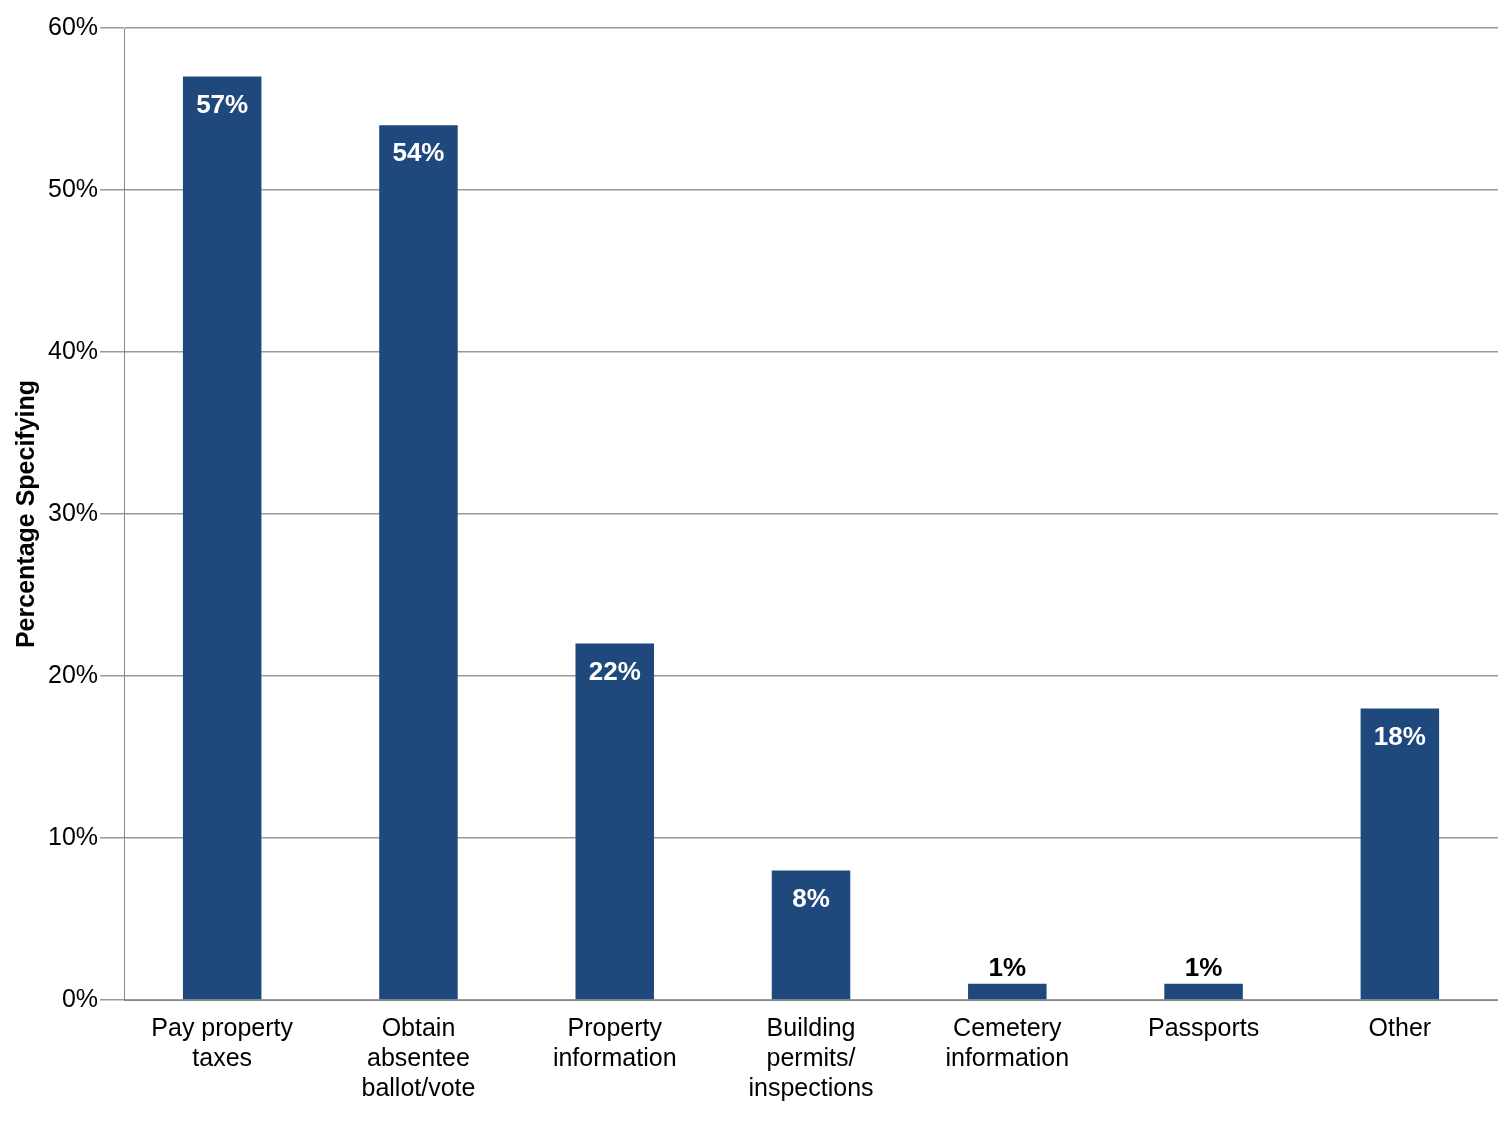  I want to click on data-label: 18%, so click(1399, 735).